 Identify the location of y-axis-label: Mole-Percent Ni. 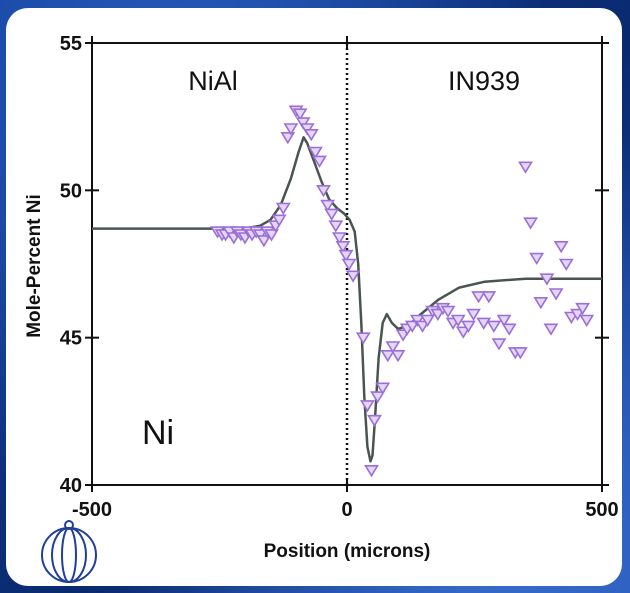
(34, 266).